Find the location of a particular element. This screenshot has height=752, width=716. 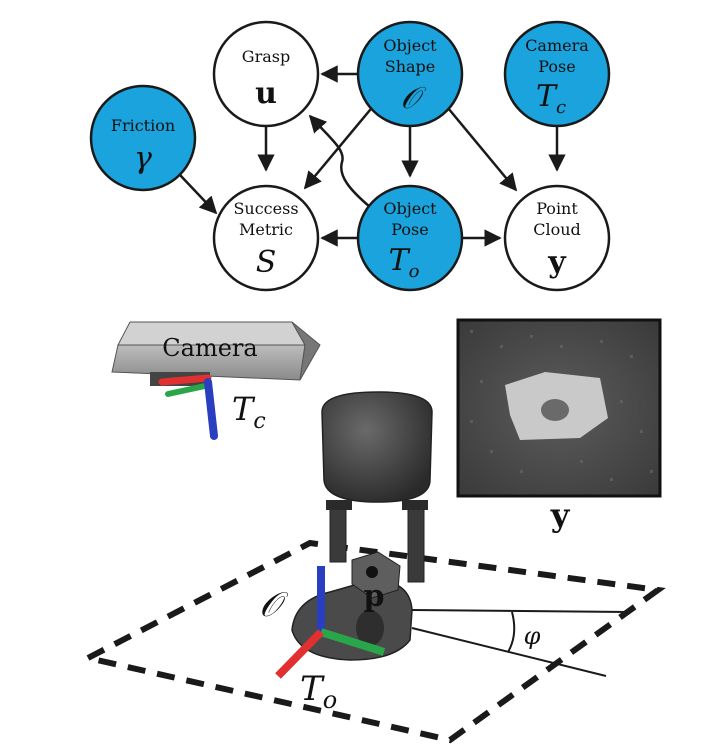

camera-label: Camera is located at coordinates (209, 348).